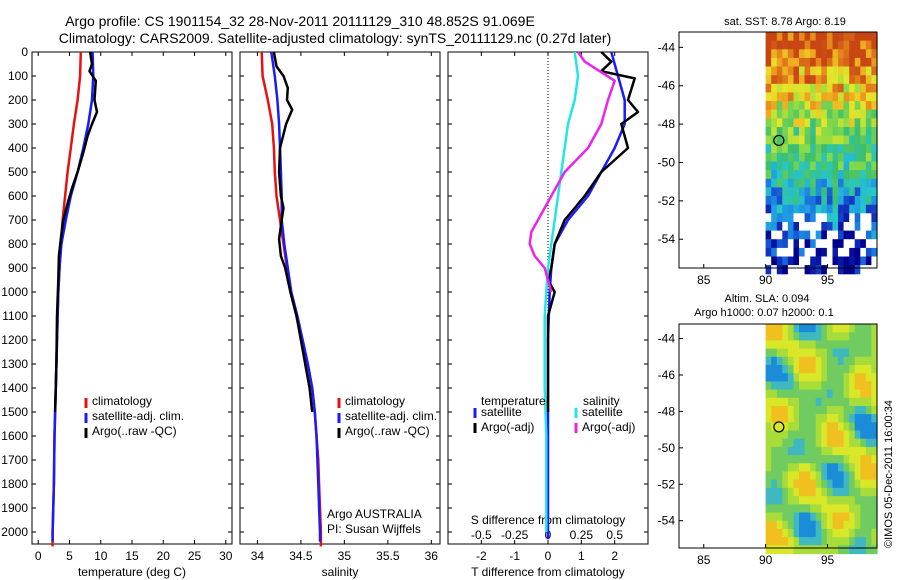 This screenshot has height=580, width=900. What do you see at coordinates (667, 339) in the screenshot?
I see `y-tick-label: -44` at bounding box center [667, 339].